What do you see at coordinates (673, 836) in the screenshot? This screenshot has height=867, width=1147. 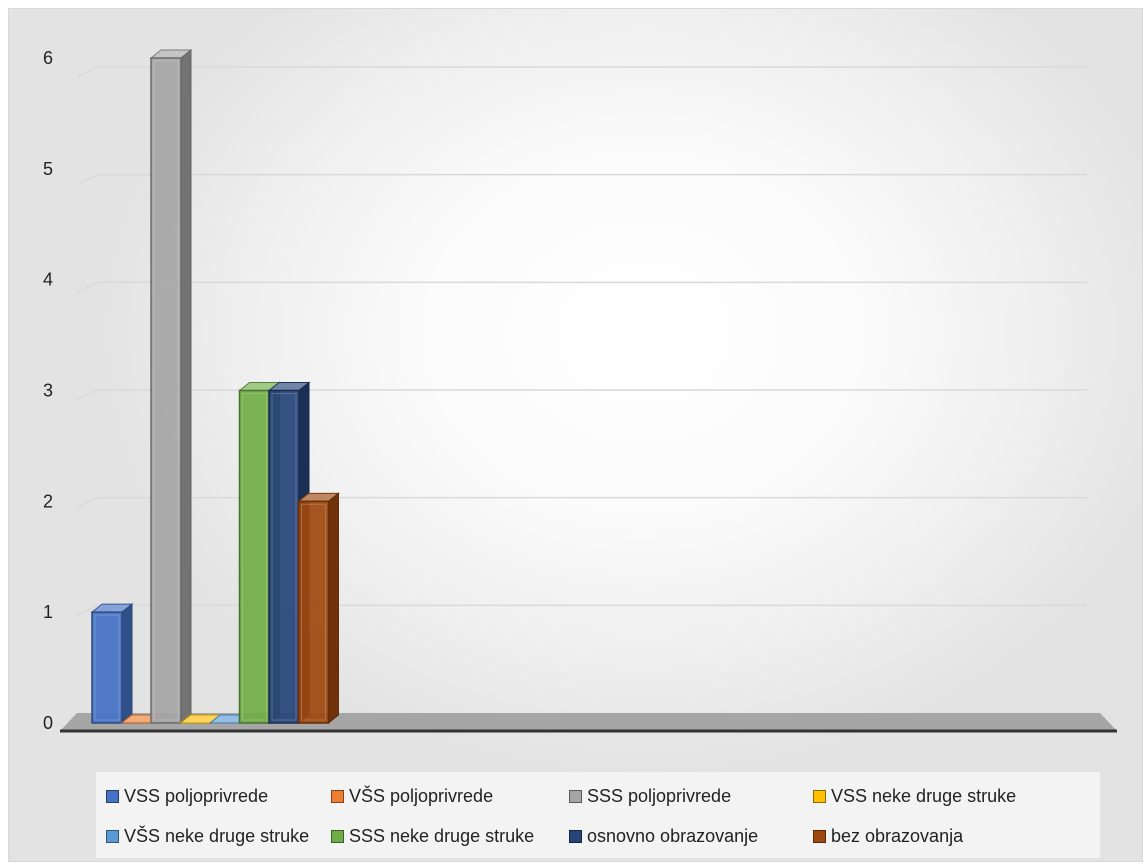 I see `legend-label: osnovno obrazovanje` at bounding box center [673, 836].